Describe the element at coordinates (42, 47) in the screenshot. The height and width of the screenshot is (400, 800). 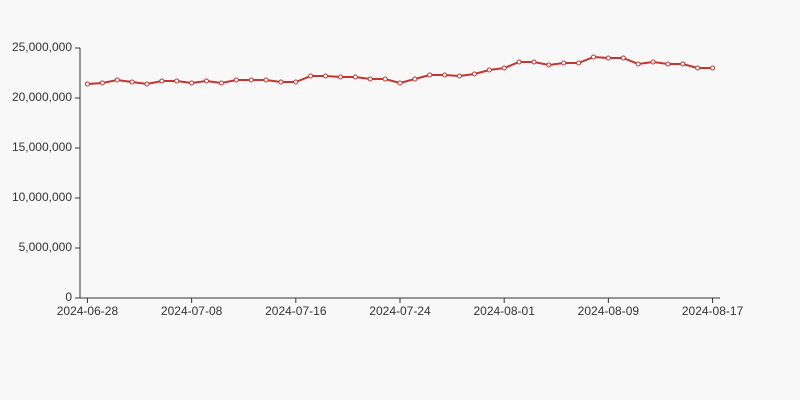
I see `y-tick-label: 25,000,000` at that location.